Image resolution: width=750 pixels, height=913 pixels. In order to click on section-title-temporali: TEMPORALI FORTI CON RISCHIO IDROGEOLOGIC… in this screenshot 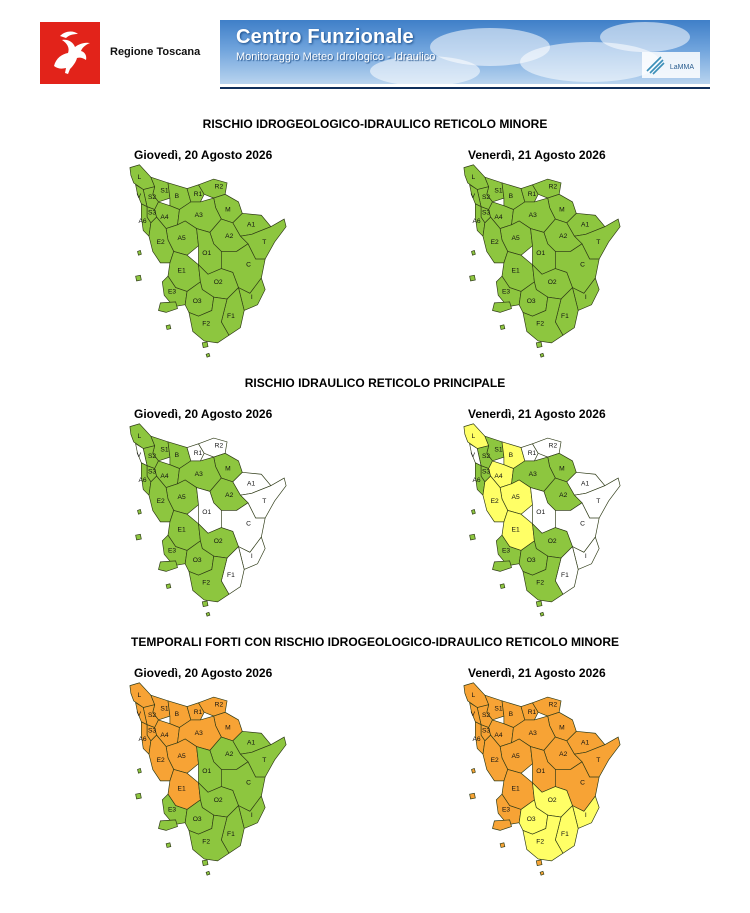, I will do `click(375, 642)`.